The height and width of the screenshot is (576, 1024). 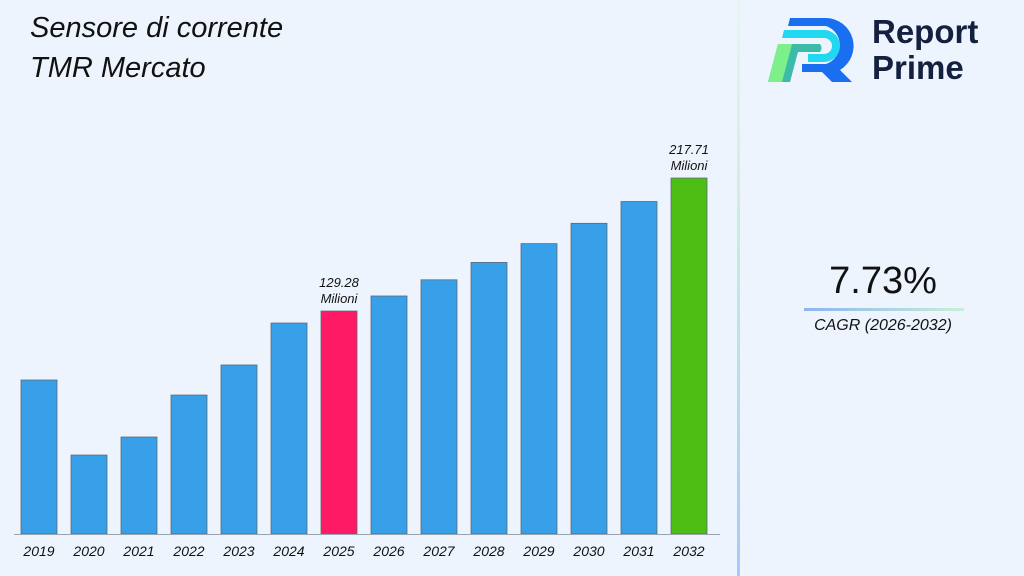 I want to click on x-tick-label: 2021, so click(x=138, y=551).